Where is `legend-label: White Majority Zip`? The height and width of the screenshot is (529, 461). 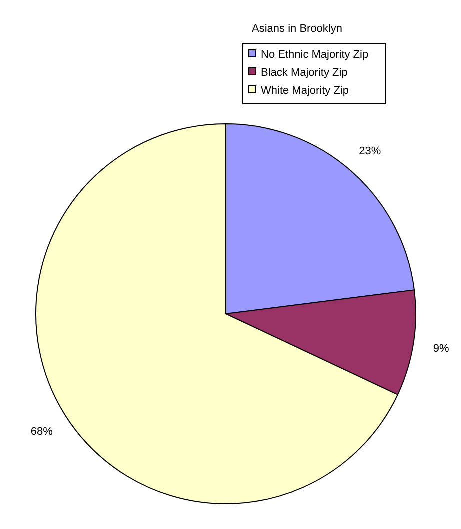 legend-label: White Majority Zip is located at coordinates (305, 91).